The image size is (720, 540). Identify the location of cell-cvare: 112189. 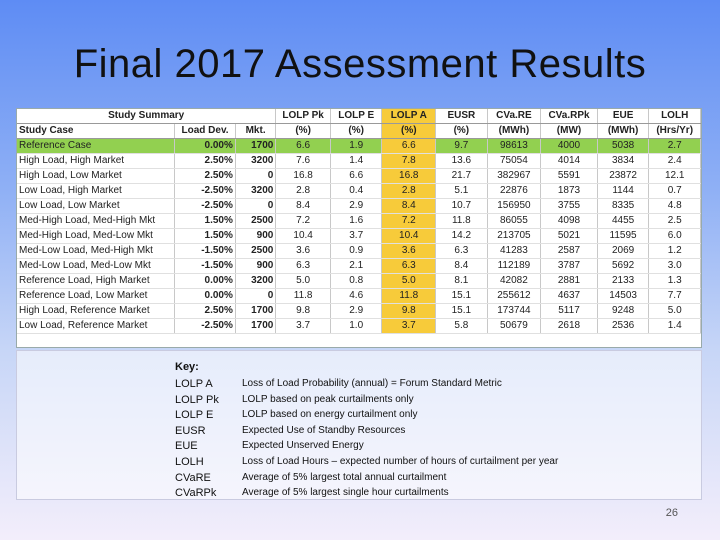
(514, 266).